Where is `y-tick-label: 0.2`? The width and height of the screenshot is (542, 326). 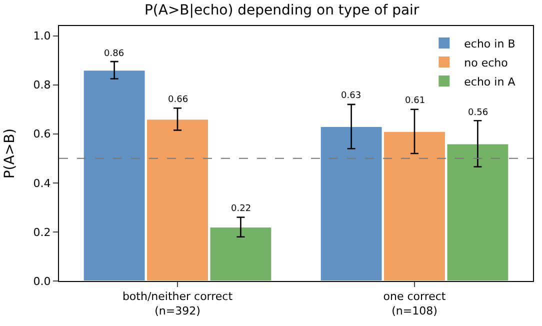
y-tick-label: 0.2 is located at coordinates (42, 232).